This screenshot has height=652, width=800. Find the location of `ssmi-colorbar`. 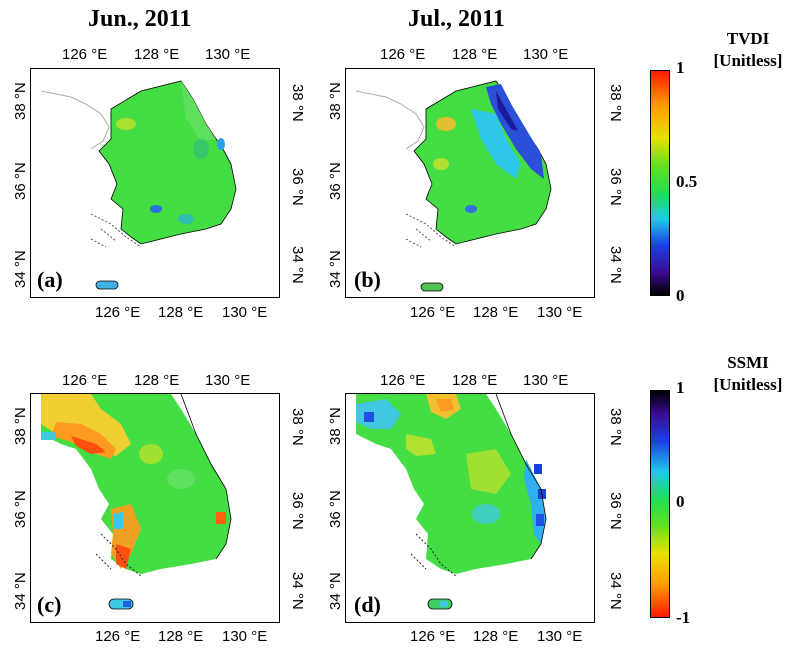

ssmi-colorbar is located at coordinates (660, 504).